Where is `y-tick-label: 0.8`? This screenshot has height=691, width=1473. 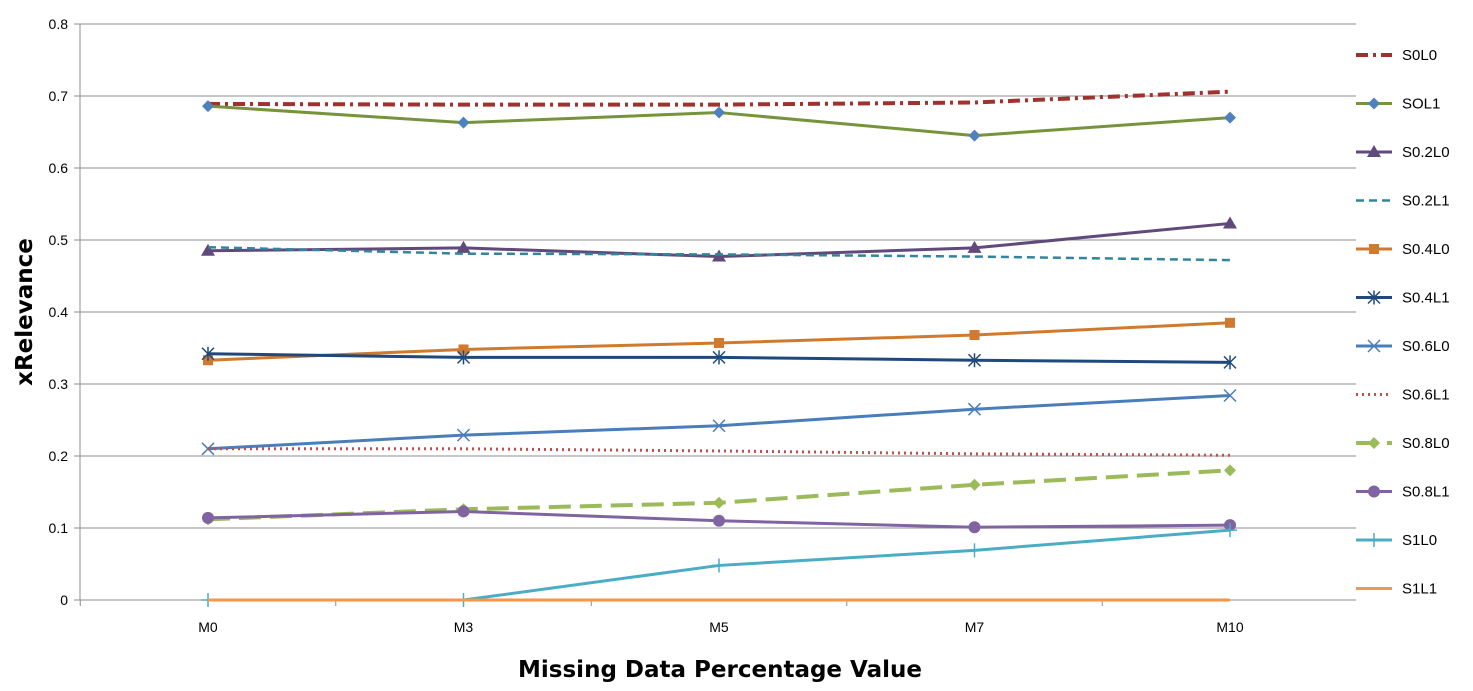 y-tick-label: 0.8 is located at coordinates (59, 24).